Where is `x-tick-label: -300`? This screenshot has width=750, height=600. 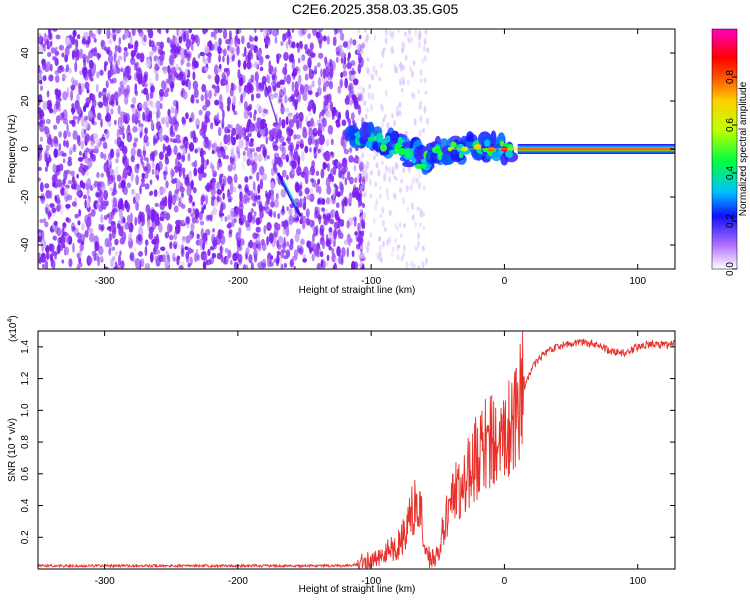 x-tick-label: -300 is located at coordinates (105, 581).